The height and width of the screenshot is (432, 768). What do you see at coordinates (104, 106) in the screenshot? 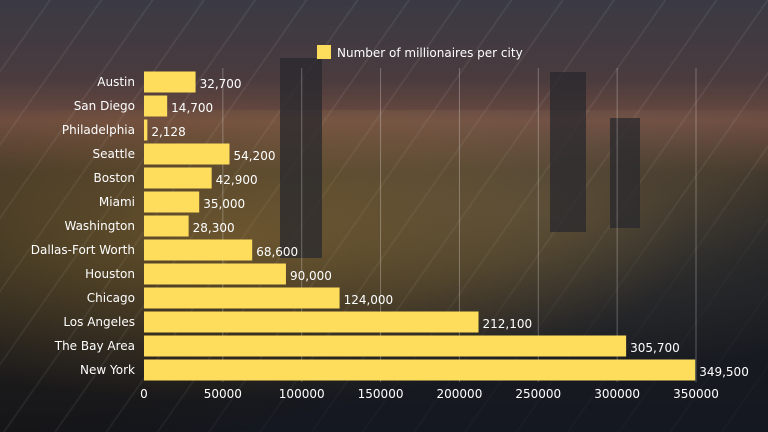
I see `category-label: San Diego` at bounding box center [104, 106].